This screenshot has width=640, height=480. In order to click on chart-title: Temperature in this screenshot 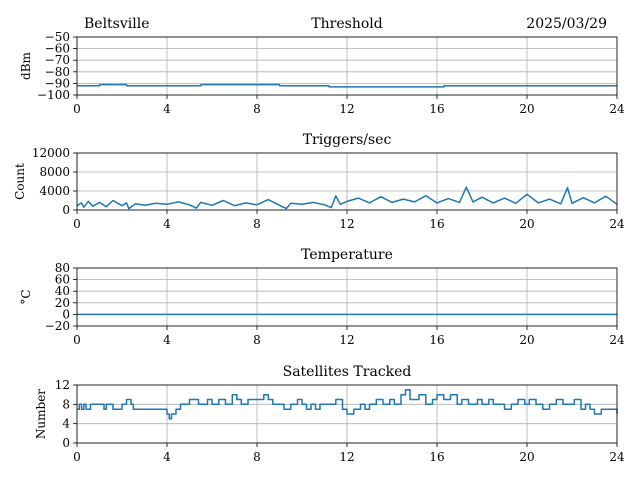, I will do `click(347, 255)`.